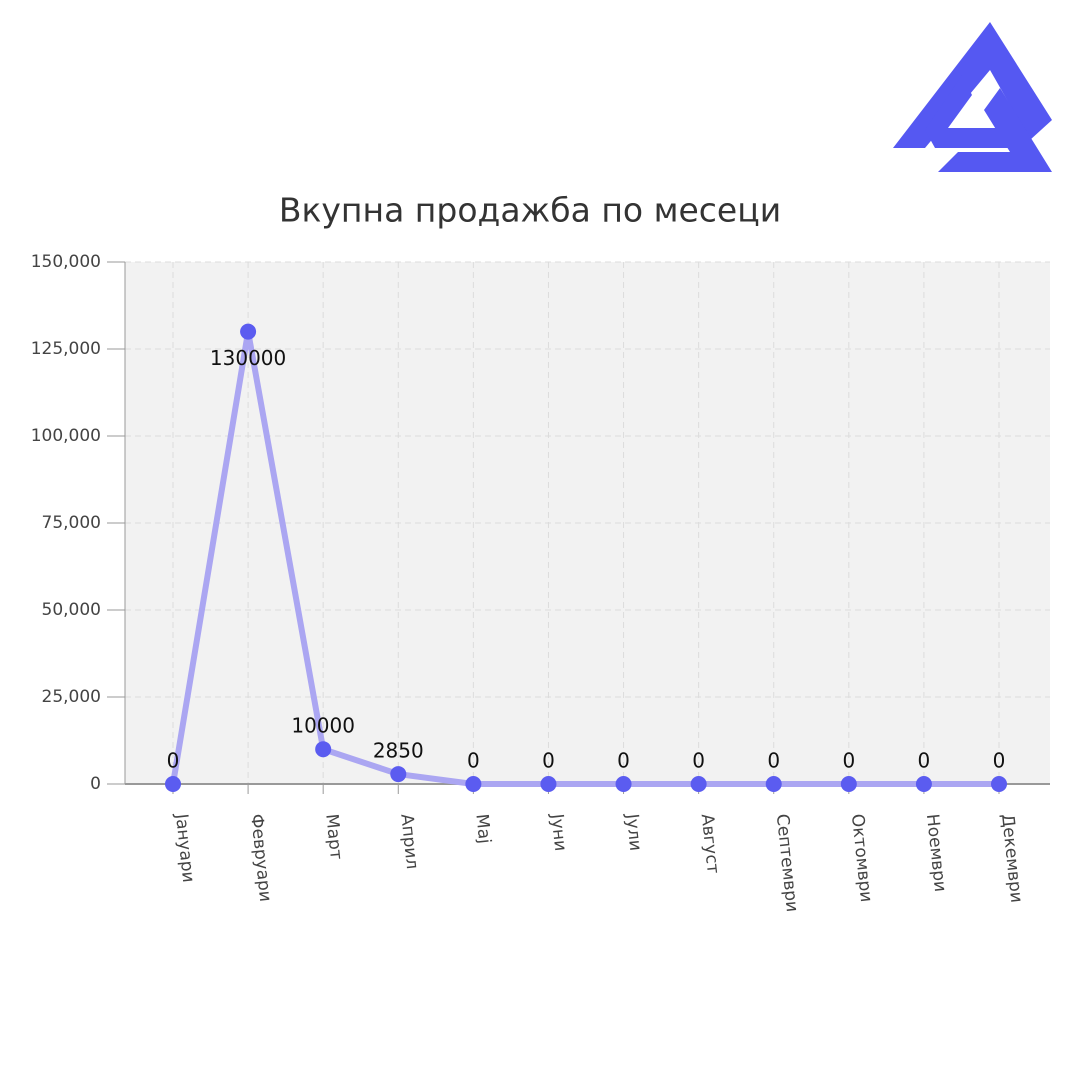  What do you see at coordinates (66, 349) in the screenshot?
I see `y-tick-label: 125,000` at bounding box center [66, 349].